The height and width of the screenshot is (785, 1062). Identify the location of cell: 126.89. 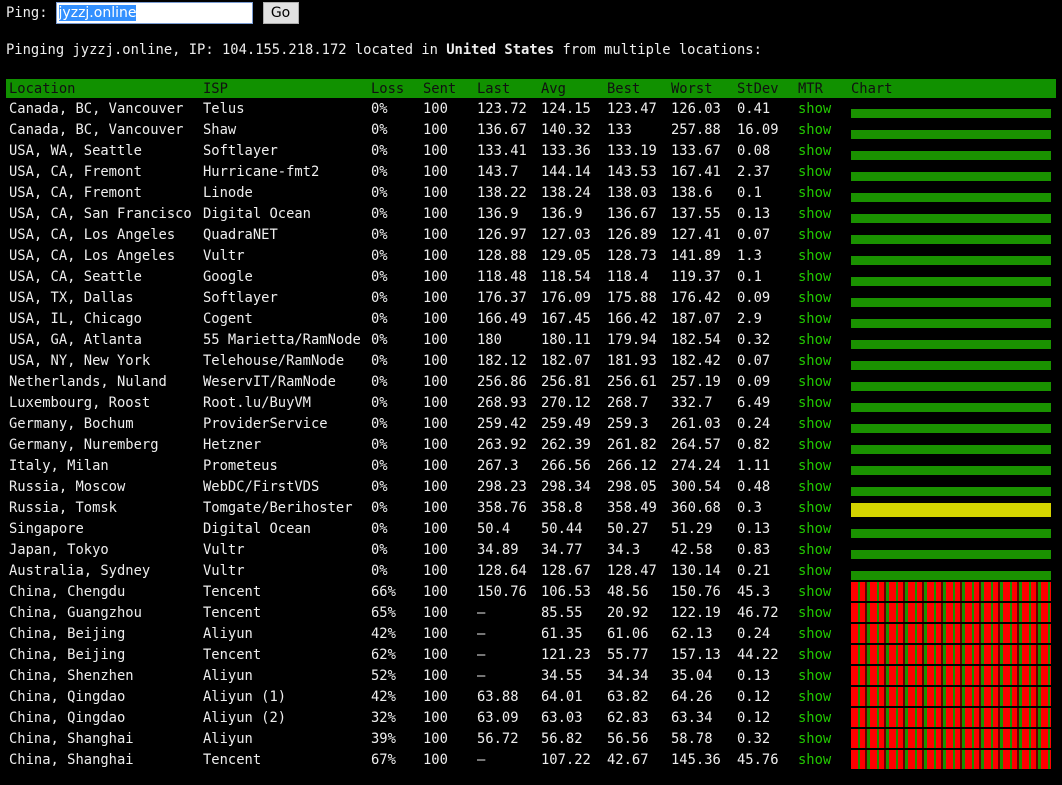
(632, 234).